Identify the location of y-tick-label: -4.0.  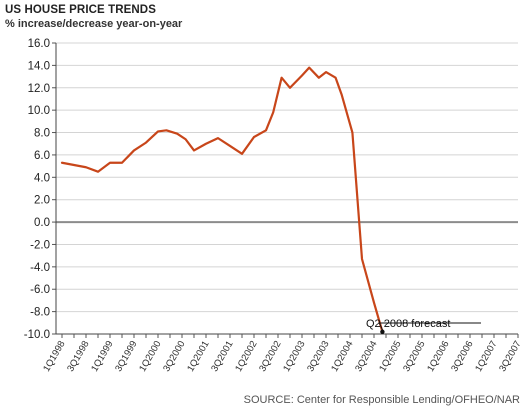
(40, 268).